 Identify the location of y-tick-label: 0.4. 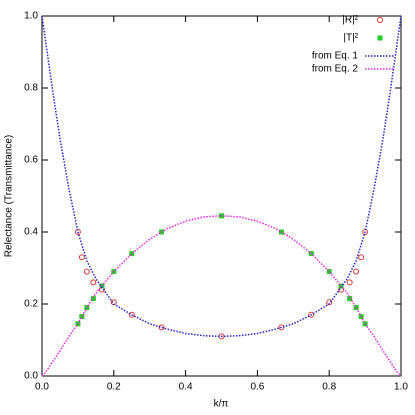
(31, 232).